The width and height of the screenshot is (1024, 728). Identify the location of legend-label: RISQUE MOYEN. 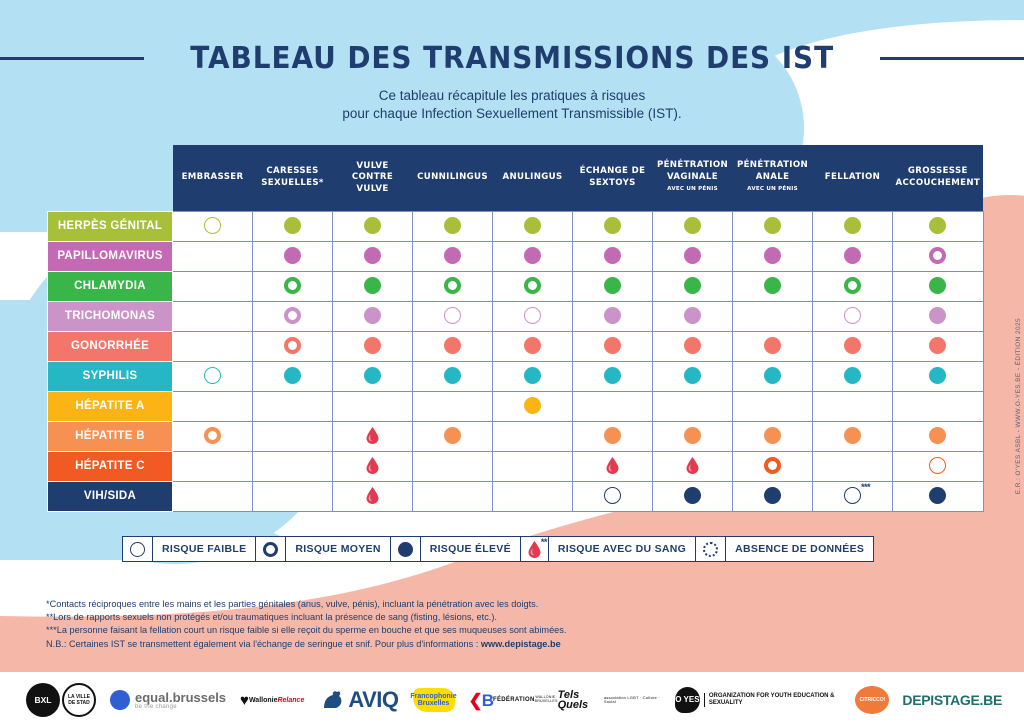
(338, 549).